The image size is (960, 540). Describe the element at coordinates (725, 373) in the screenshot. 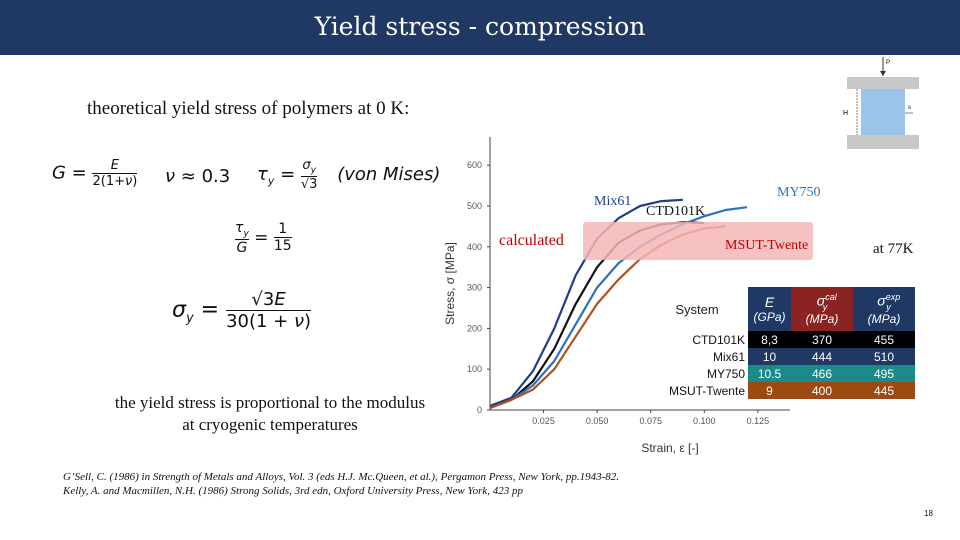

I see `cell-system: MY750` at that location.